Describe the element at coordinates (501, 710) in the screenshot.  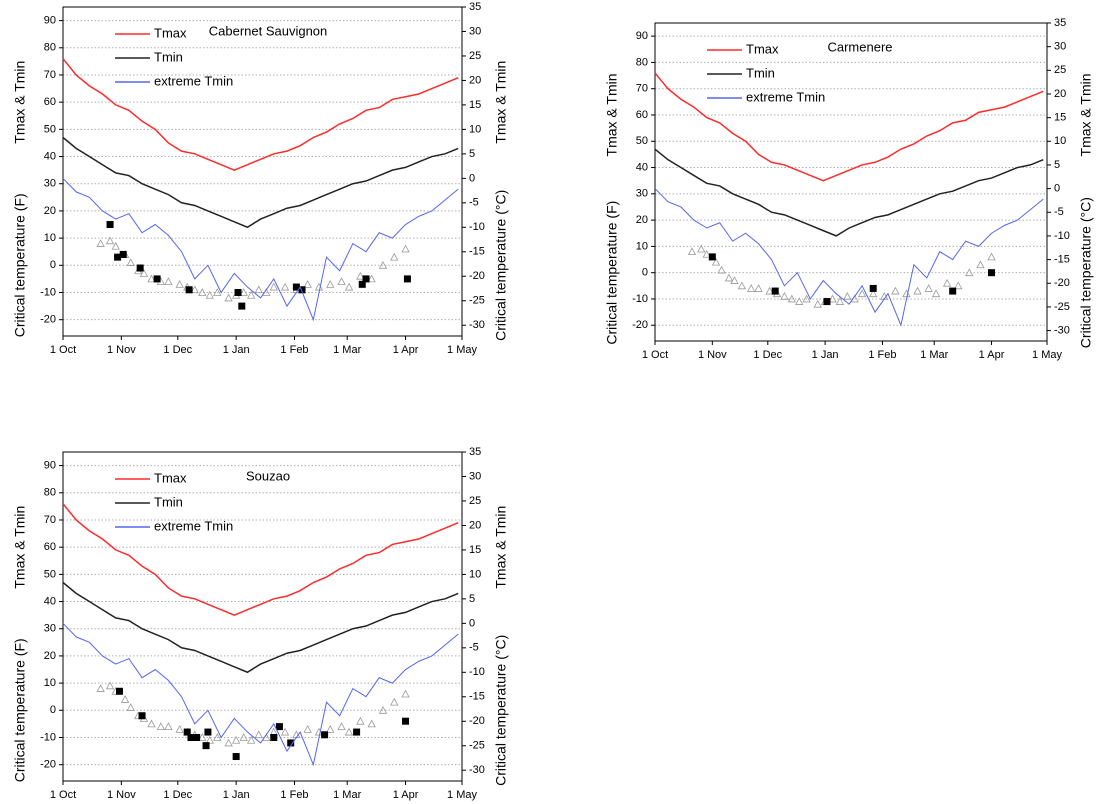
I see `y2-axis-label: Critical temperature (°C)` at that location.